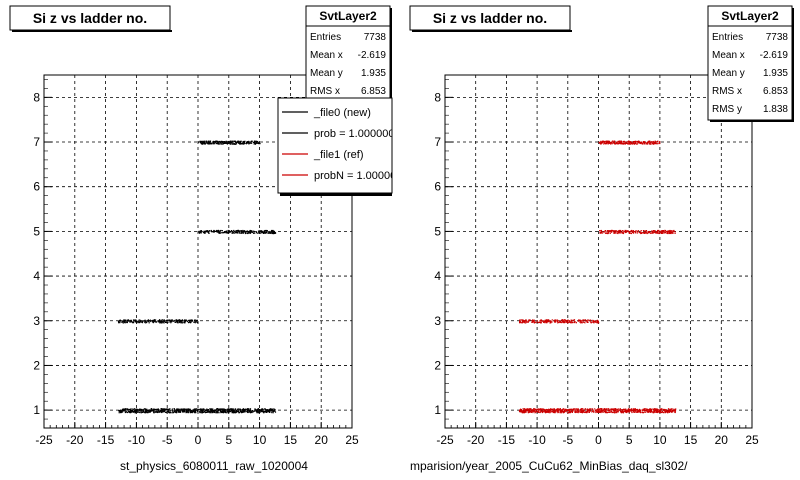 The height and width of the screenshot is (480, 800). Describe the element at coordinates (75, 440) in the screenshot. I see `x-tick-label: -20` at that location.